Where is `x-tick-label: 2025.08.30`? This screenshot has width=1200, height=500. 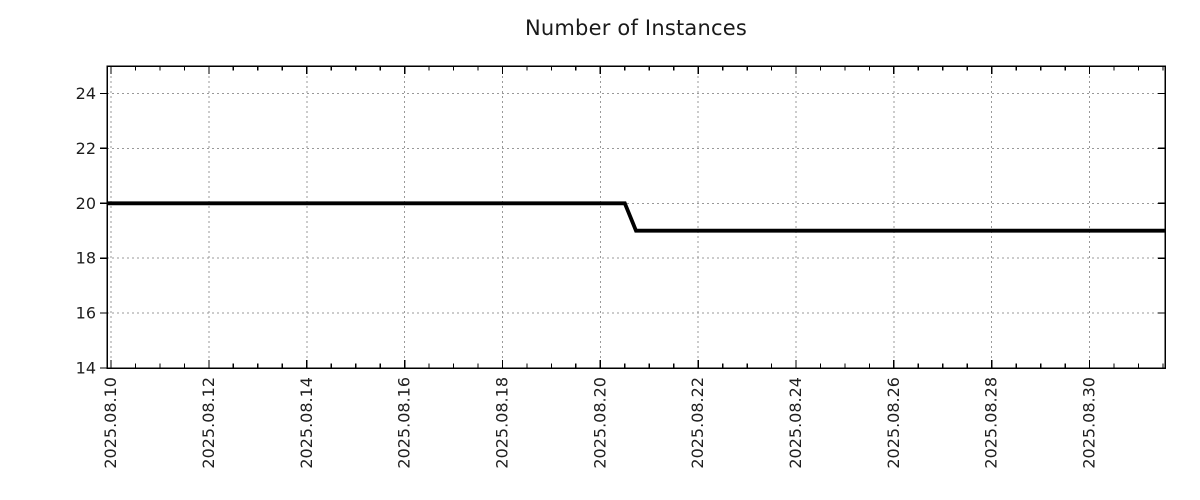
x-tick-label: 2025.08.30 is located at coordinates (1089, 423).